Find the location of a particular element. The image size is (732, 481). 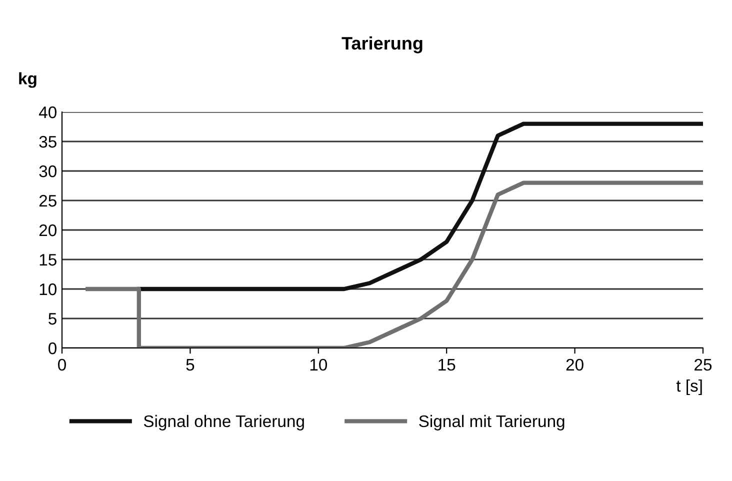

y-tick-label: 5 is located at coordinates (52, 319).